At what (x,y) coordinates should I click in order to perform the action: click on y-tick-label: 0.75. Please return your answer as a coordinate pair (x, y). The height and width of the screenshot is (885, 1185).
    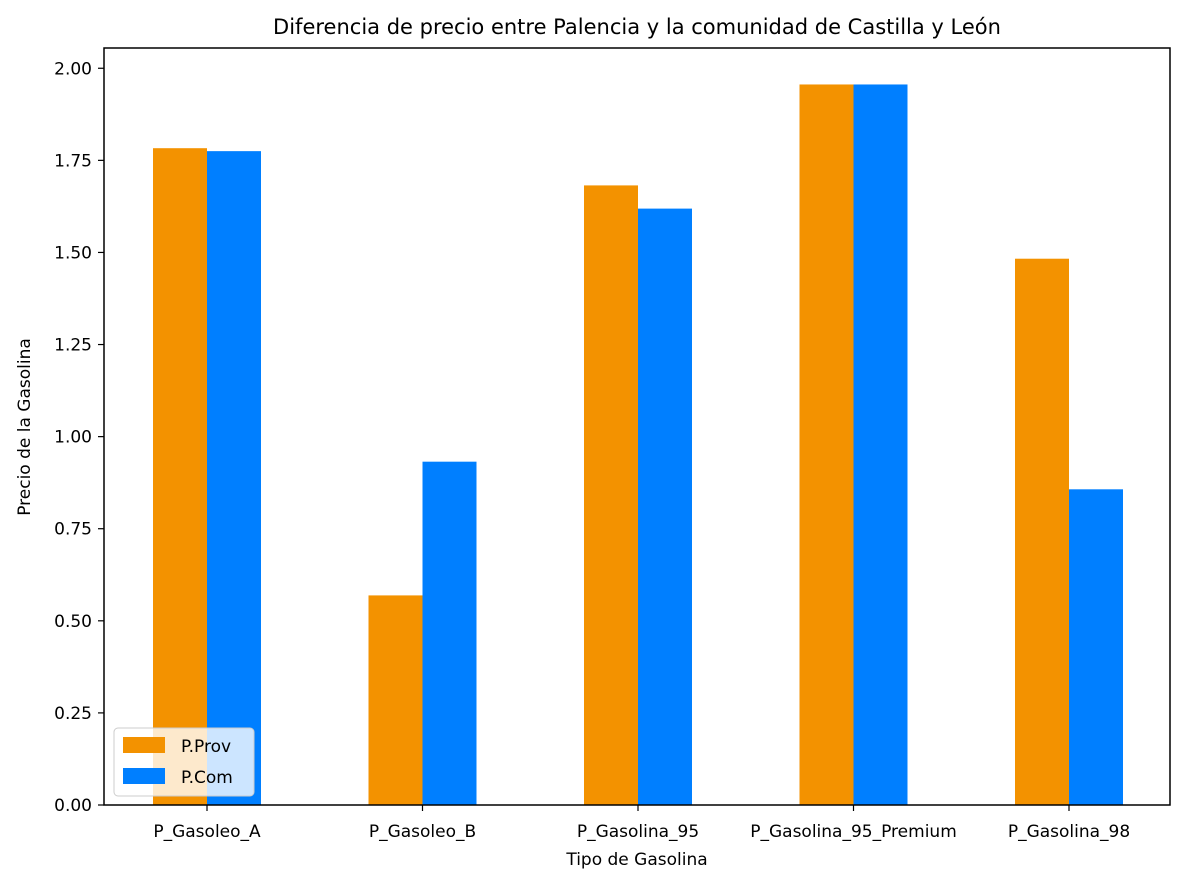
    Looking at the image, I should click on (73, 530).